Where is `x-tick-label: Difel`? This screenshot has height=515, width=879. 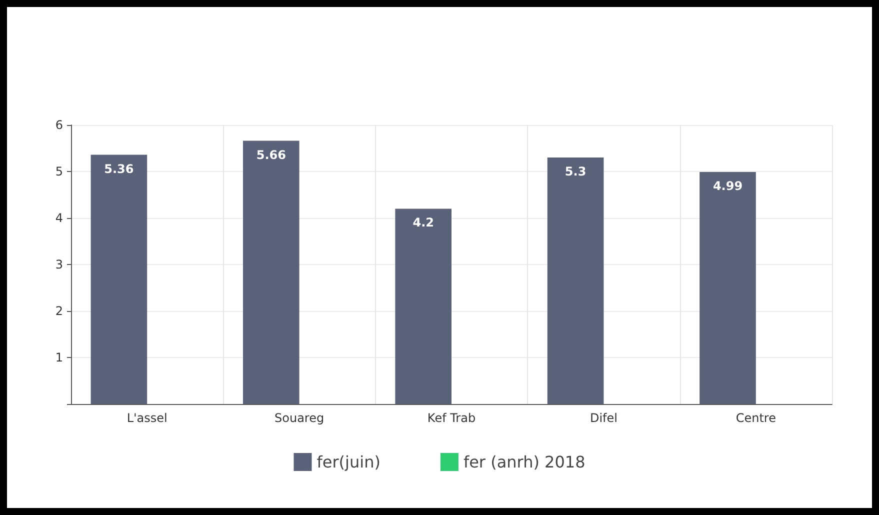
x-tick-label: Difel is located at coordinates (604, 418).